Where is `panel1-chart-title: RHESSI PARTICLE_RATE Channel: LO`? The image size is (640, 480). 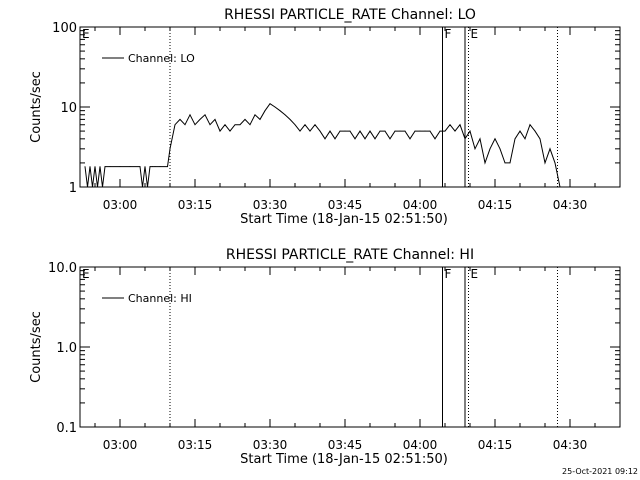
panel1-chart-title: RHESSI PARTICLE_RATE Channel: LO is located at coordinates (350, 15).